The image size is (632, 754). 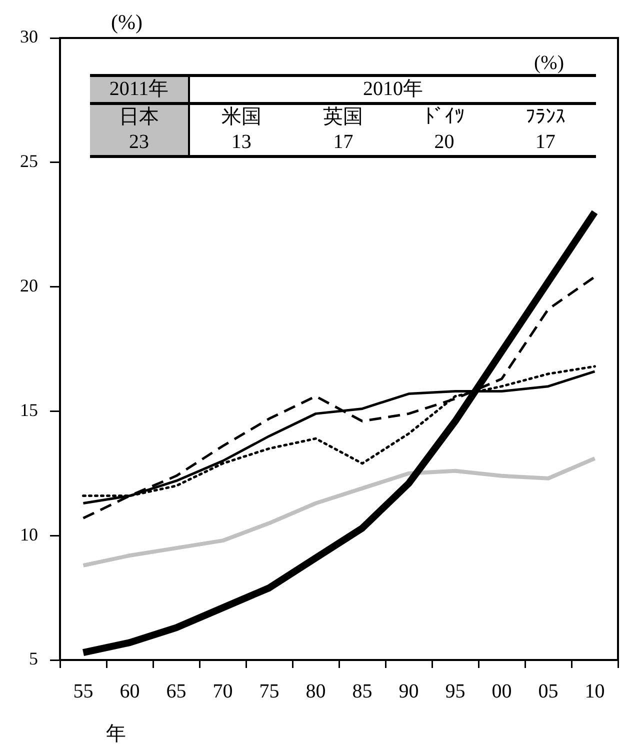 I want to click on annotation: (%), so click(x=549, y=63).